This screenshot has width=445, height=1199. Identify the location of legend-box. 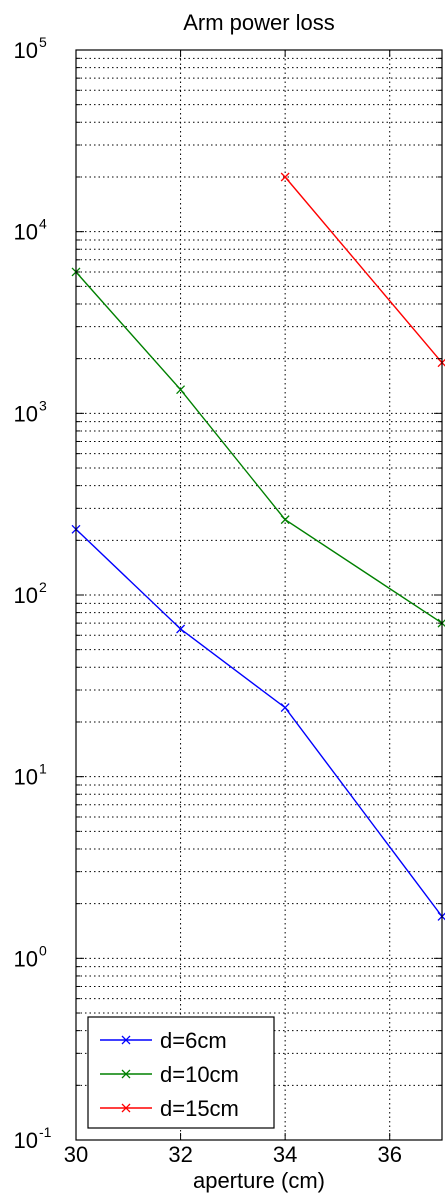
(181, 1072).